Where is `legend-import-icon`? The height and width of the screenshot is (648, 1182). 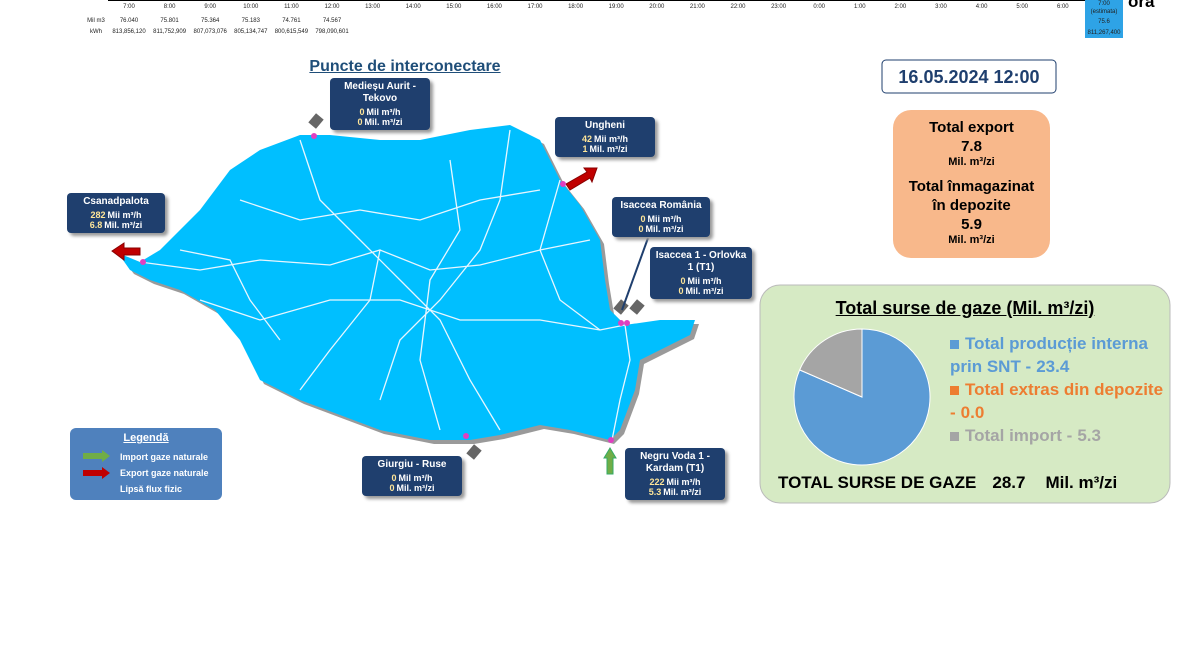
legend-import-icon is located at coordinates (96, 456).